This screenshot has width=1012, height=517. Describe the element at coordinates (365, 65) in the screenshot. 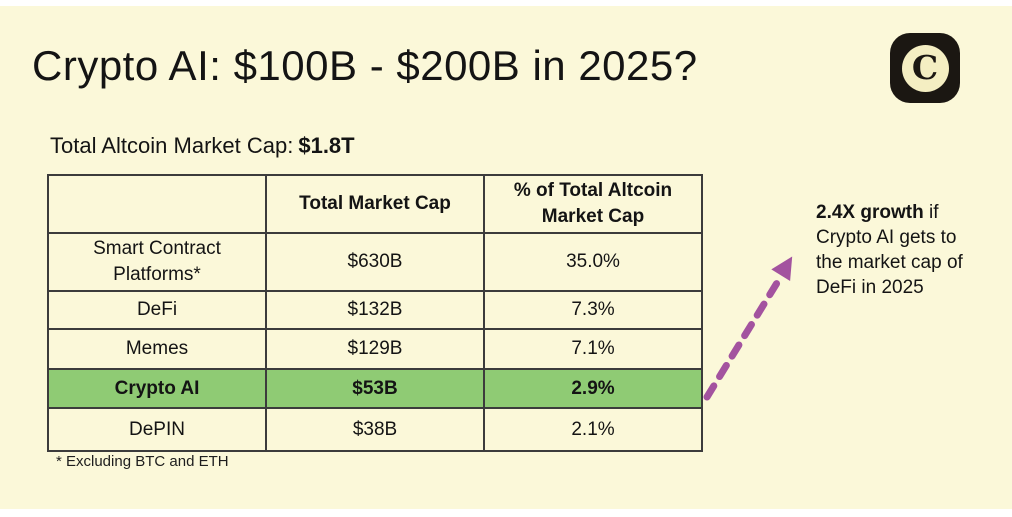

I see `page-title: Crypto AI: $100B - $200B in 2025?` at that location.